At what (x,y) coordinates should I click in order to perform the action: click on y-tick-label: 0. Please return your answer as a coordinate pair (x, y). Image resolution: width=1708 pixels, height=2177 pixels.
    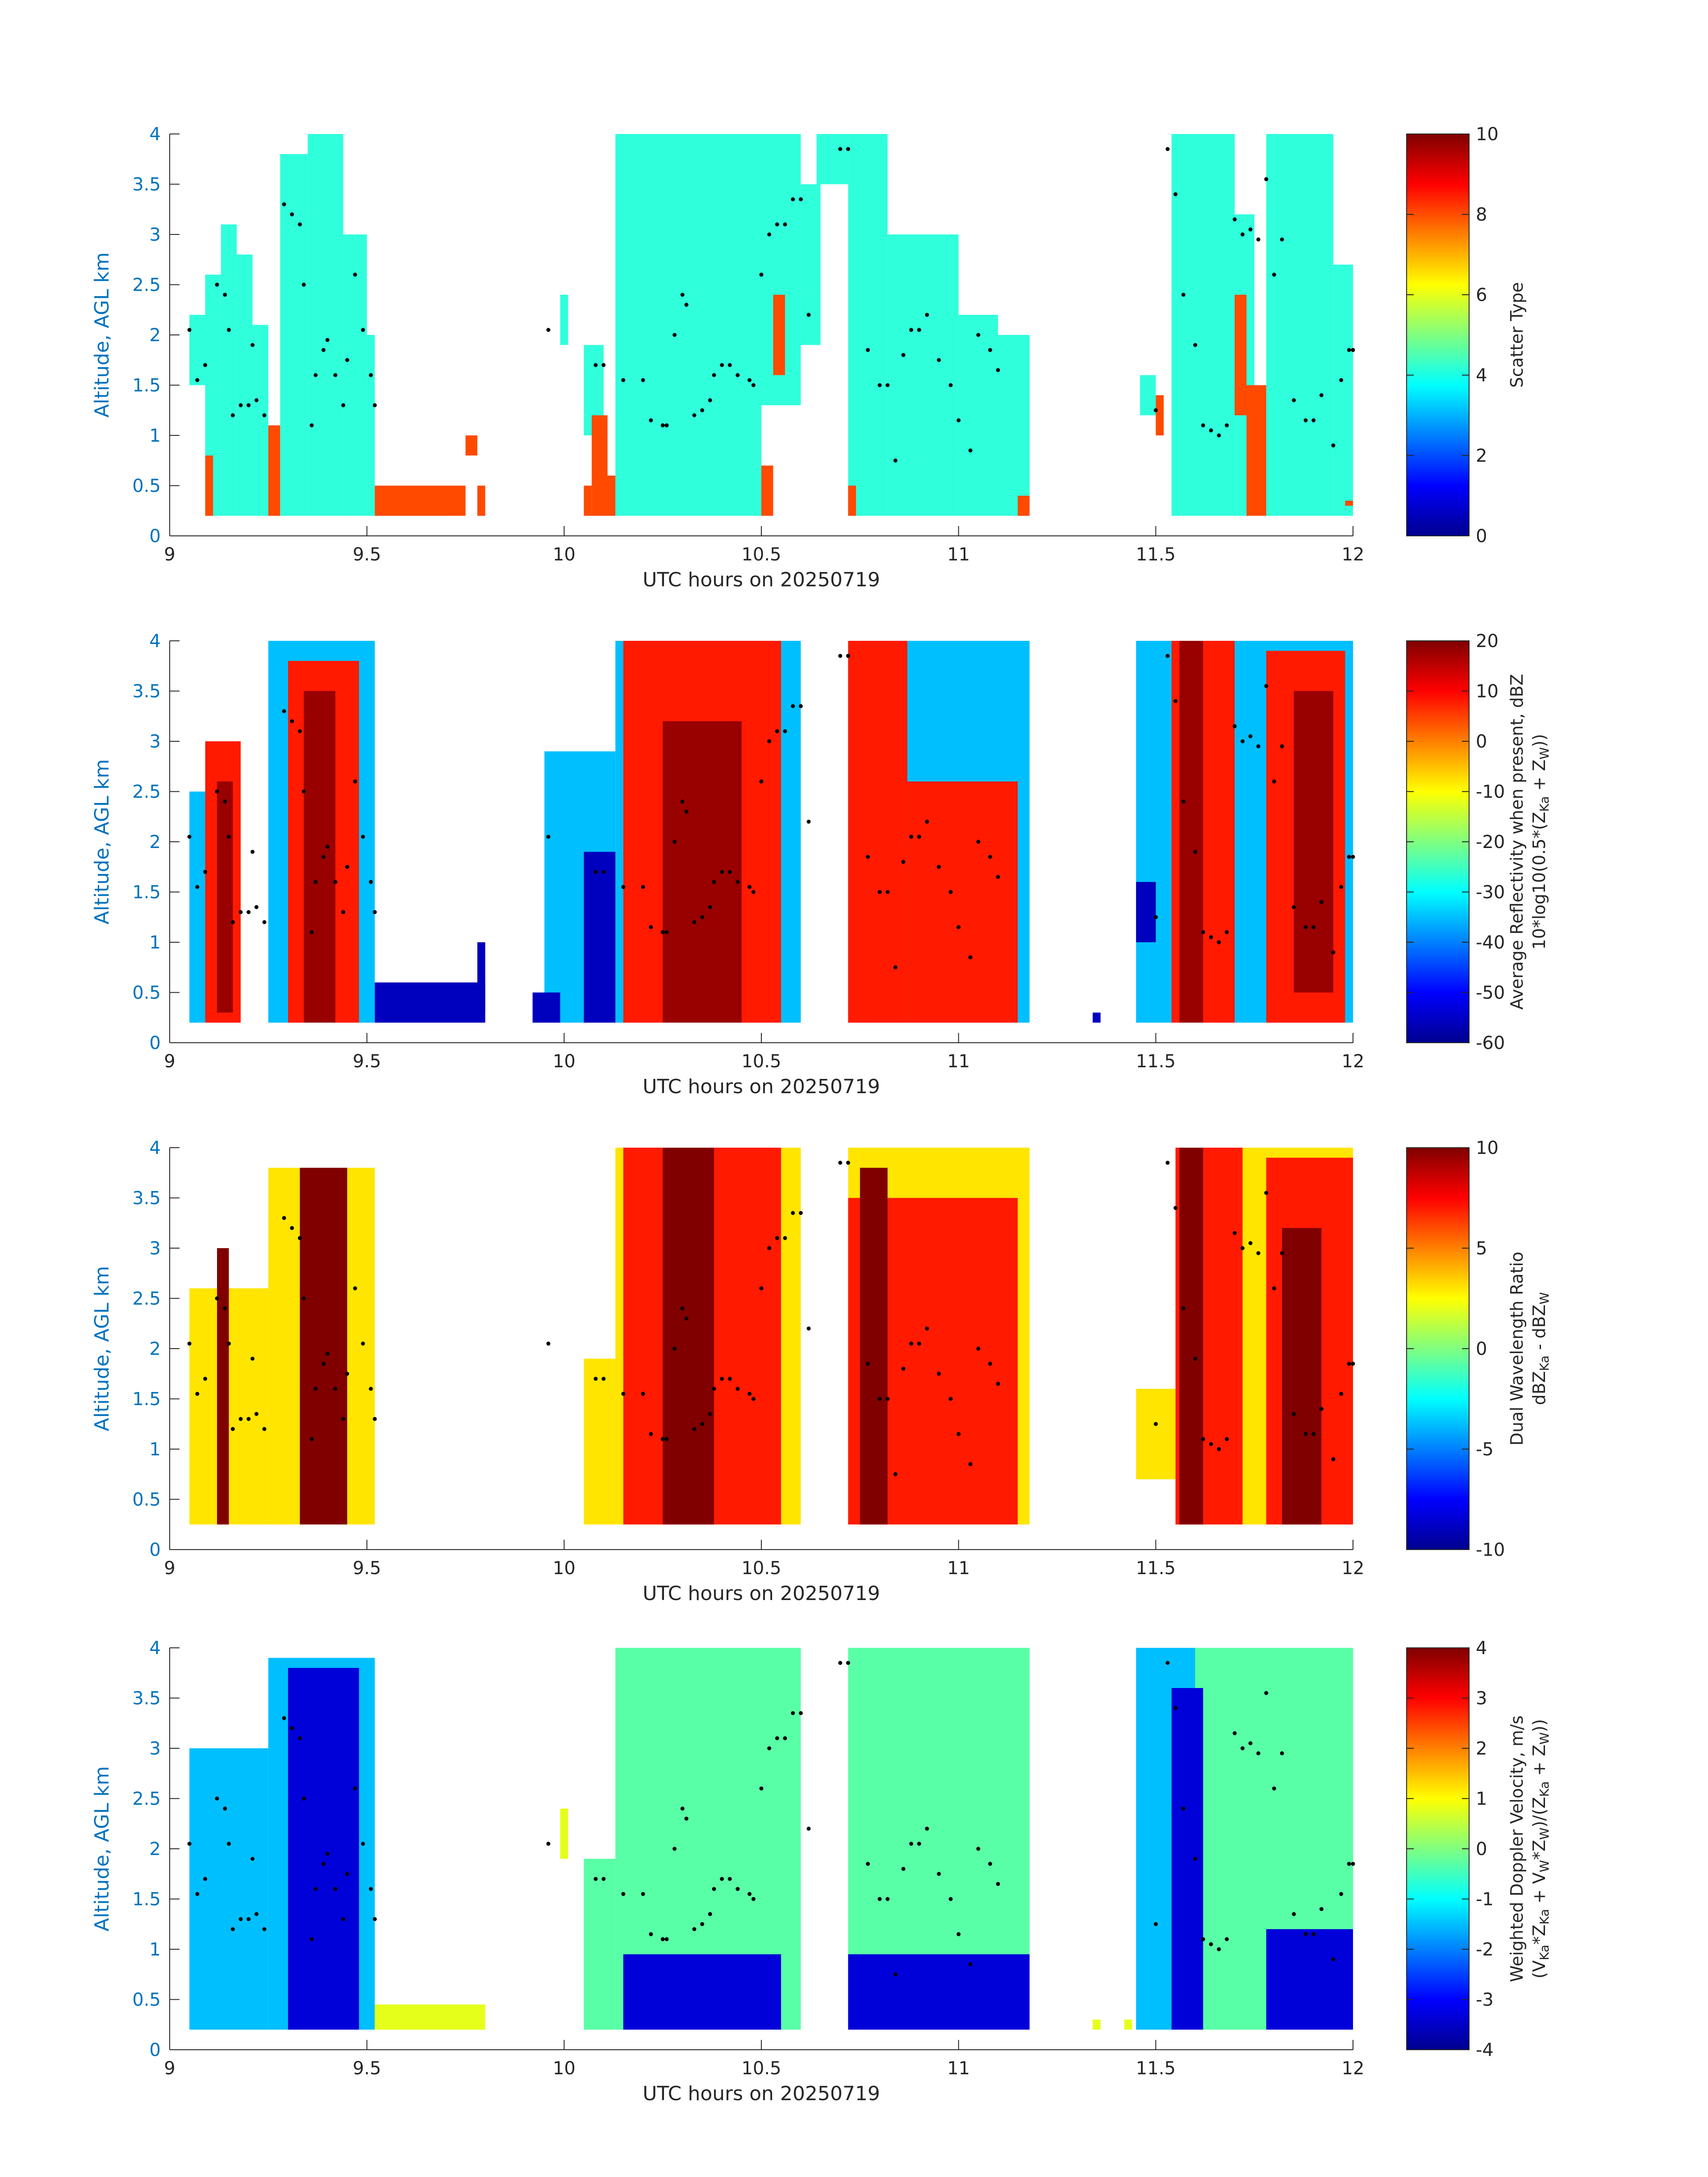
    Looking at the image, I should click on (155, 536).